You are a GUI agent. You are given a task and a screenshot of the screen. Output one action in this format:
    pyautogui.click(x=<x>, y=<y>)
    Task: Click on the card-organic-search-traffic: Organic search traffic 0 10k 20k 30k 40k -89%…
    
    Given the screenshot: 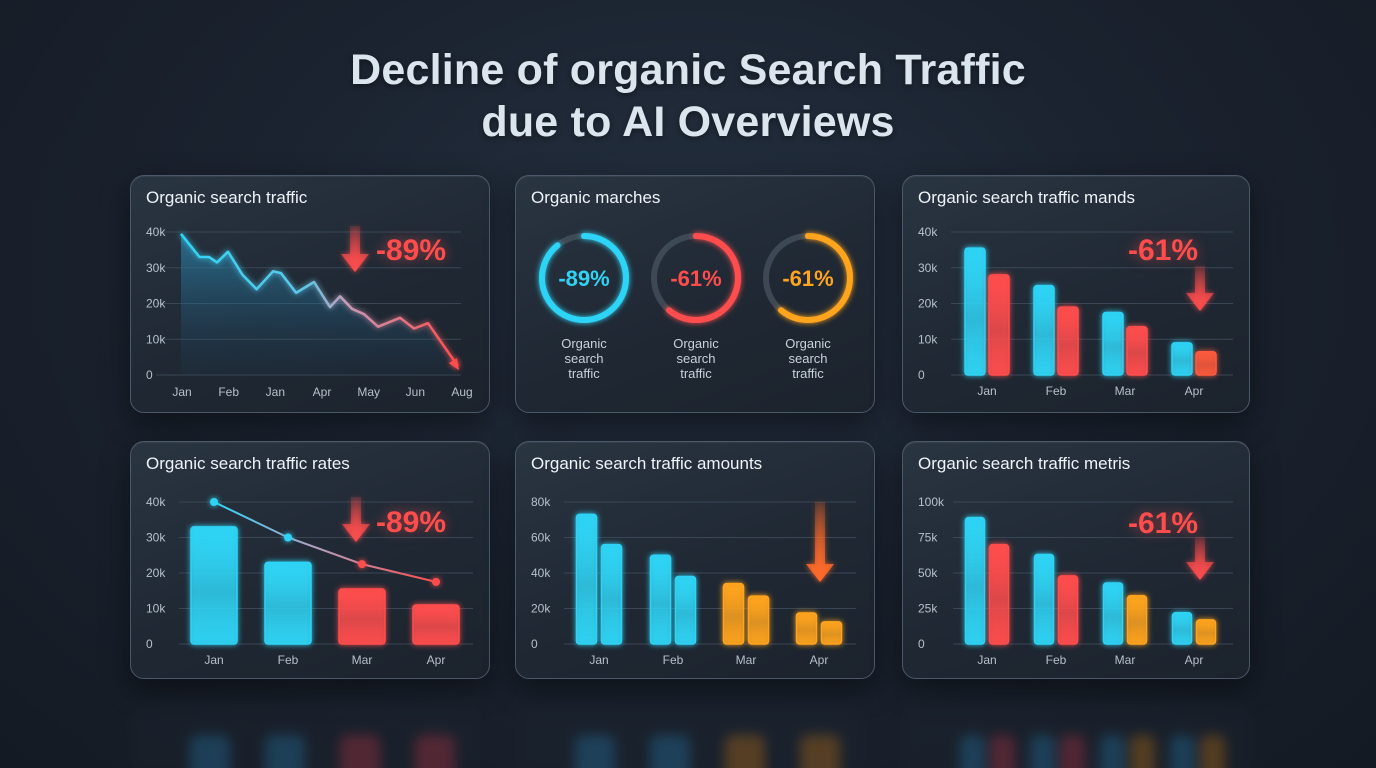 What is the action you would take?
    pyautogui.click(x=310, y=294)
    